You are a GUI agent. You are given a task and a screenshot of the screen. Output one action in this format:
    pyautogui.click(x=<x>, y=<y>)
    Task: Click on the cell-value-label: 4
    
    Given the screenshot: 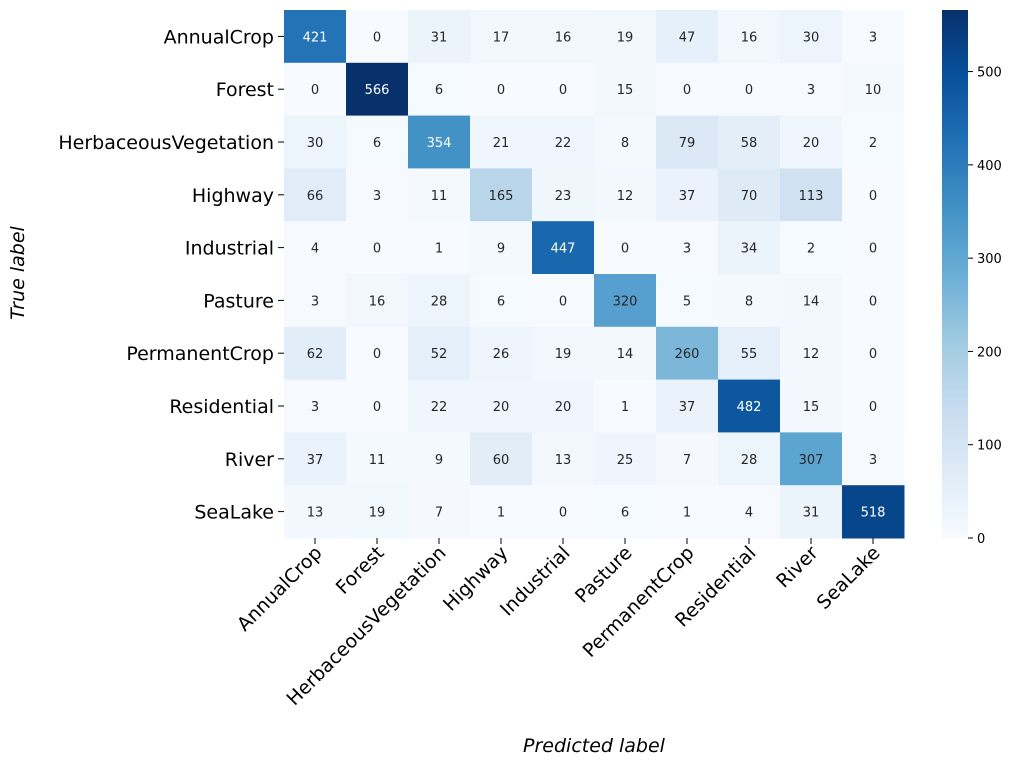 What is the action you would take?
    pyautogui.click(x=749, y=513)
    